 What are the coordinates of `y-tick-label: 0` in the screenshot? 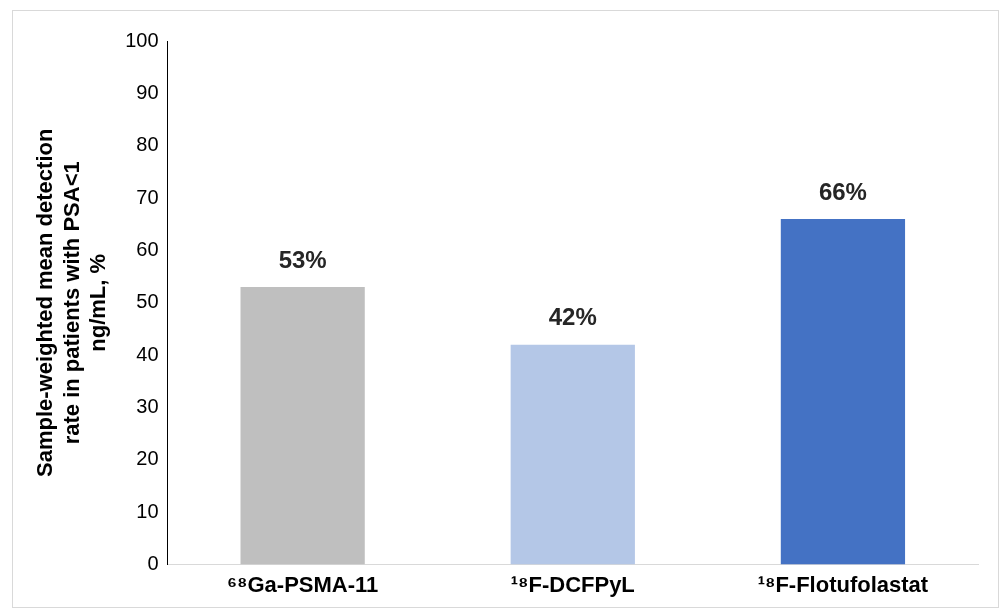 It's located at (153, 563).